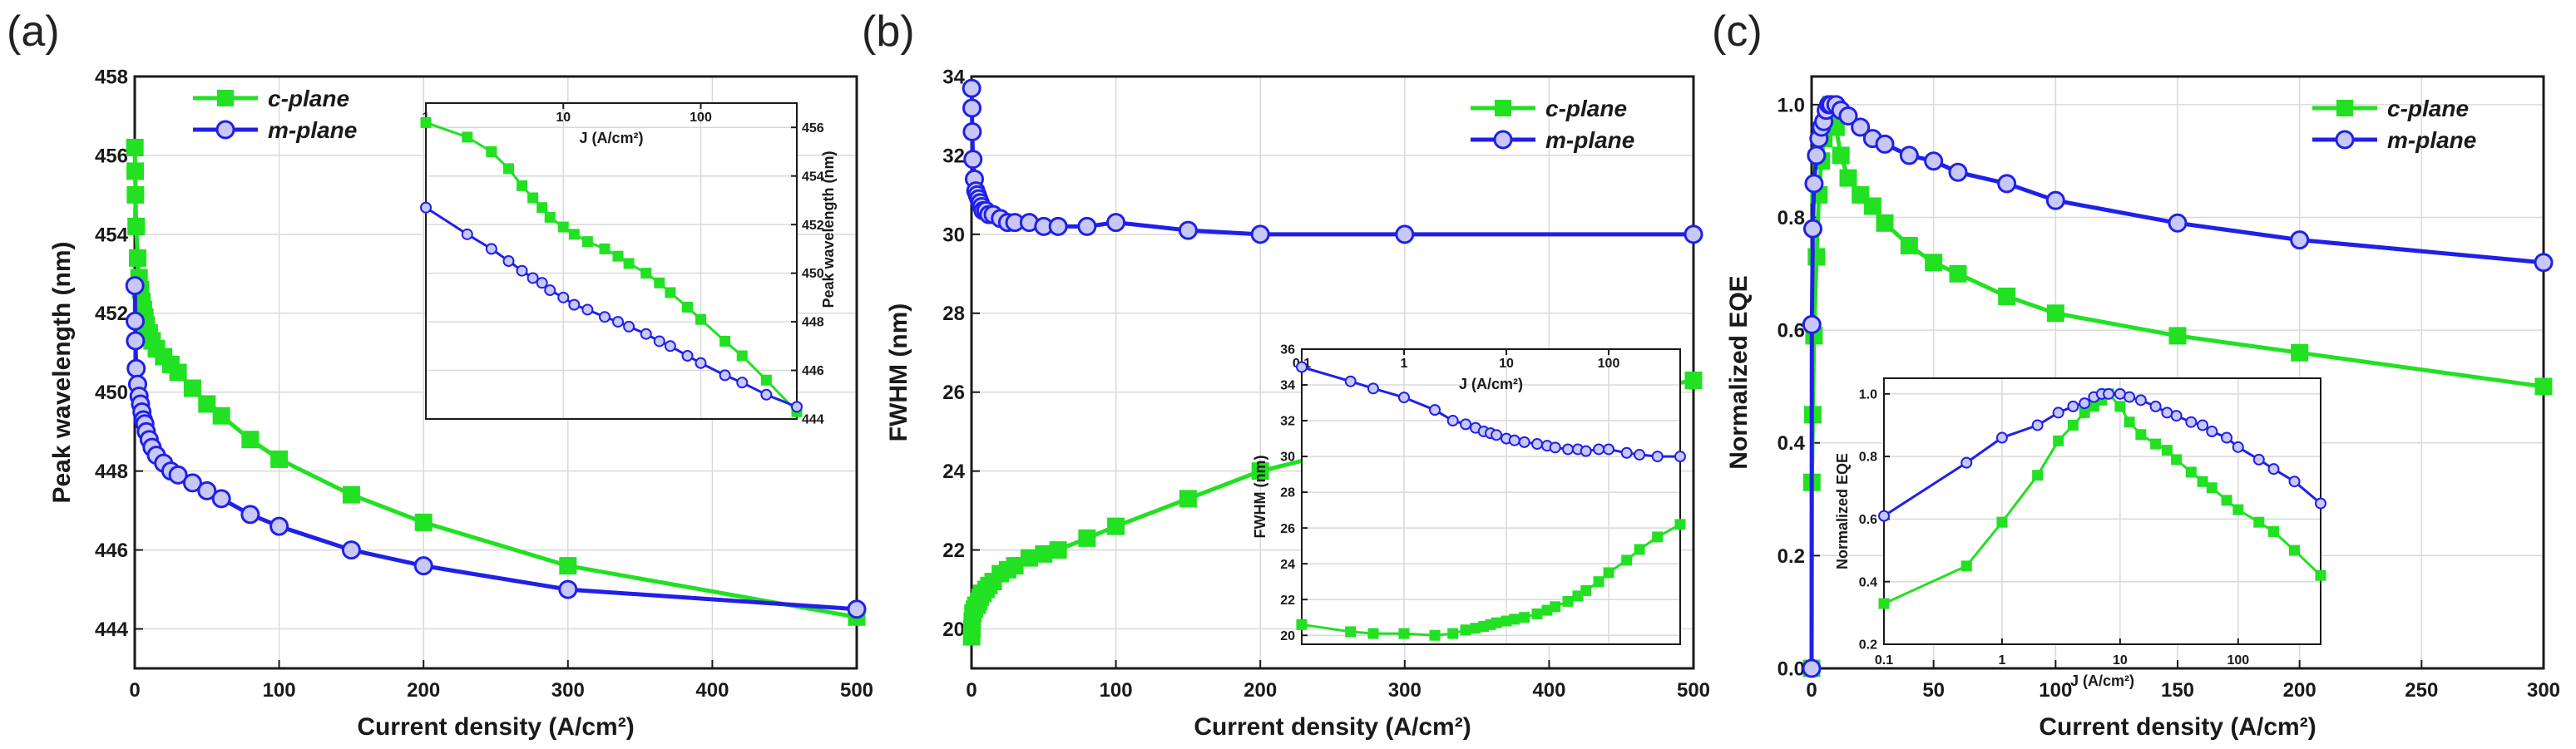 The width and height of the screenshot is (2576, 749). Describe the element at coordinates (1491, 501) in the screenshot. I see `panel-b-inset-series-group` at that location.